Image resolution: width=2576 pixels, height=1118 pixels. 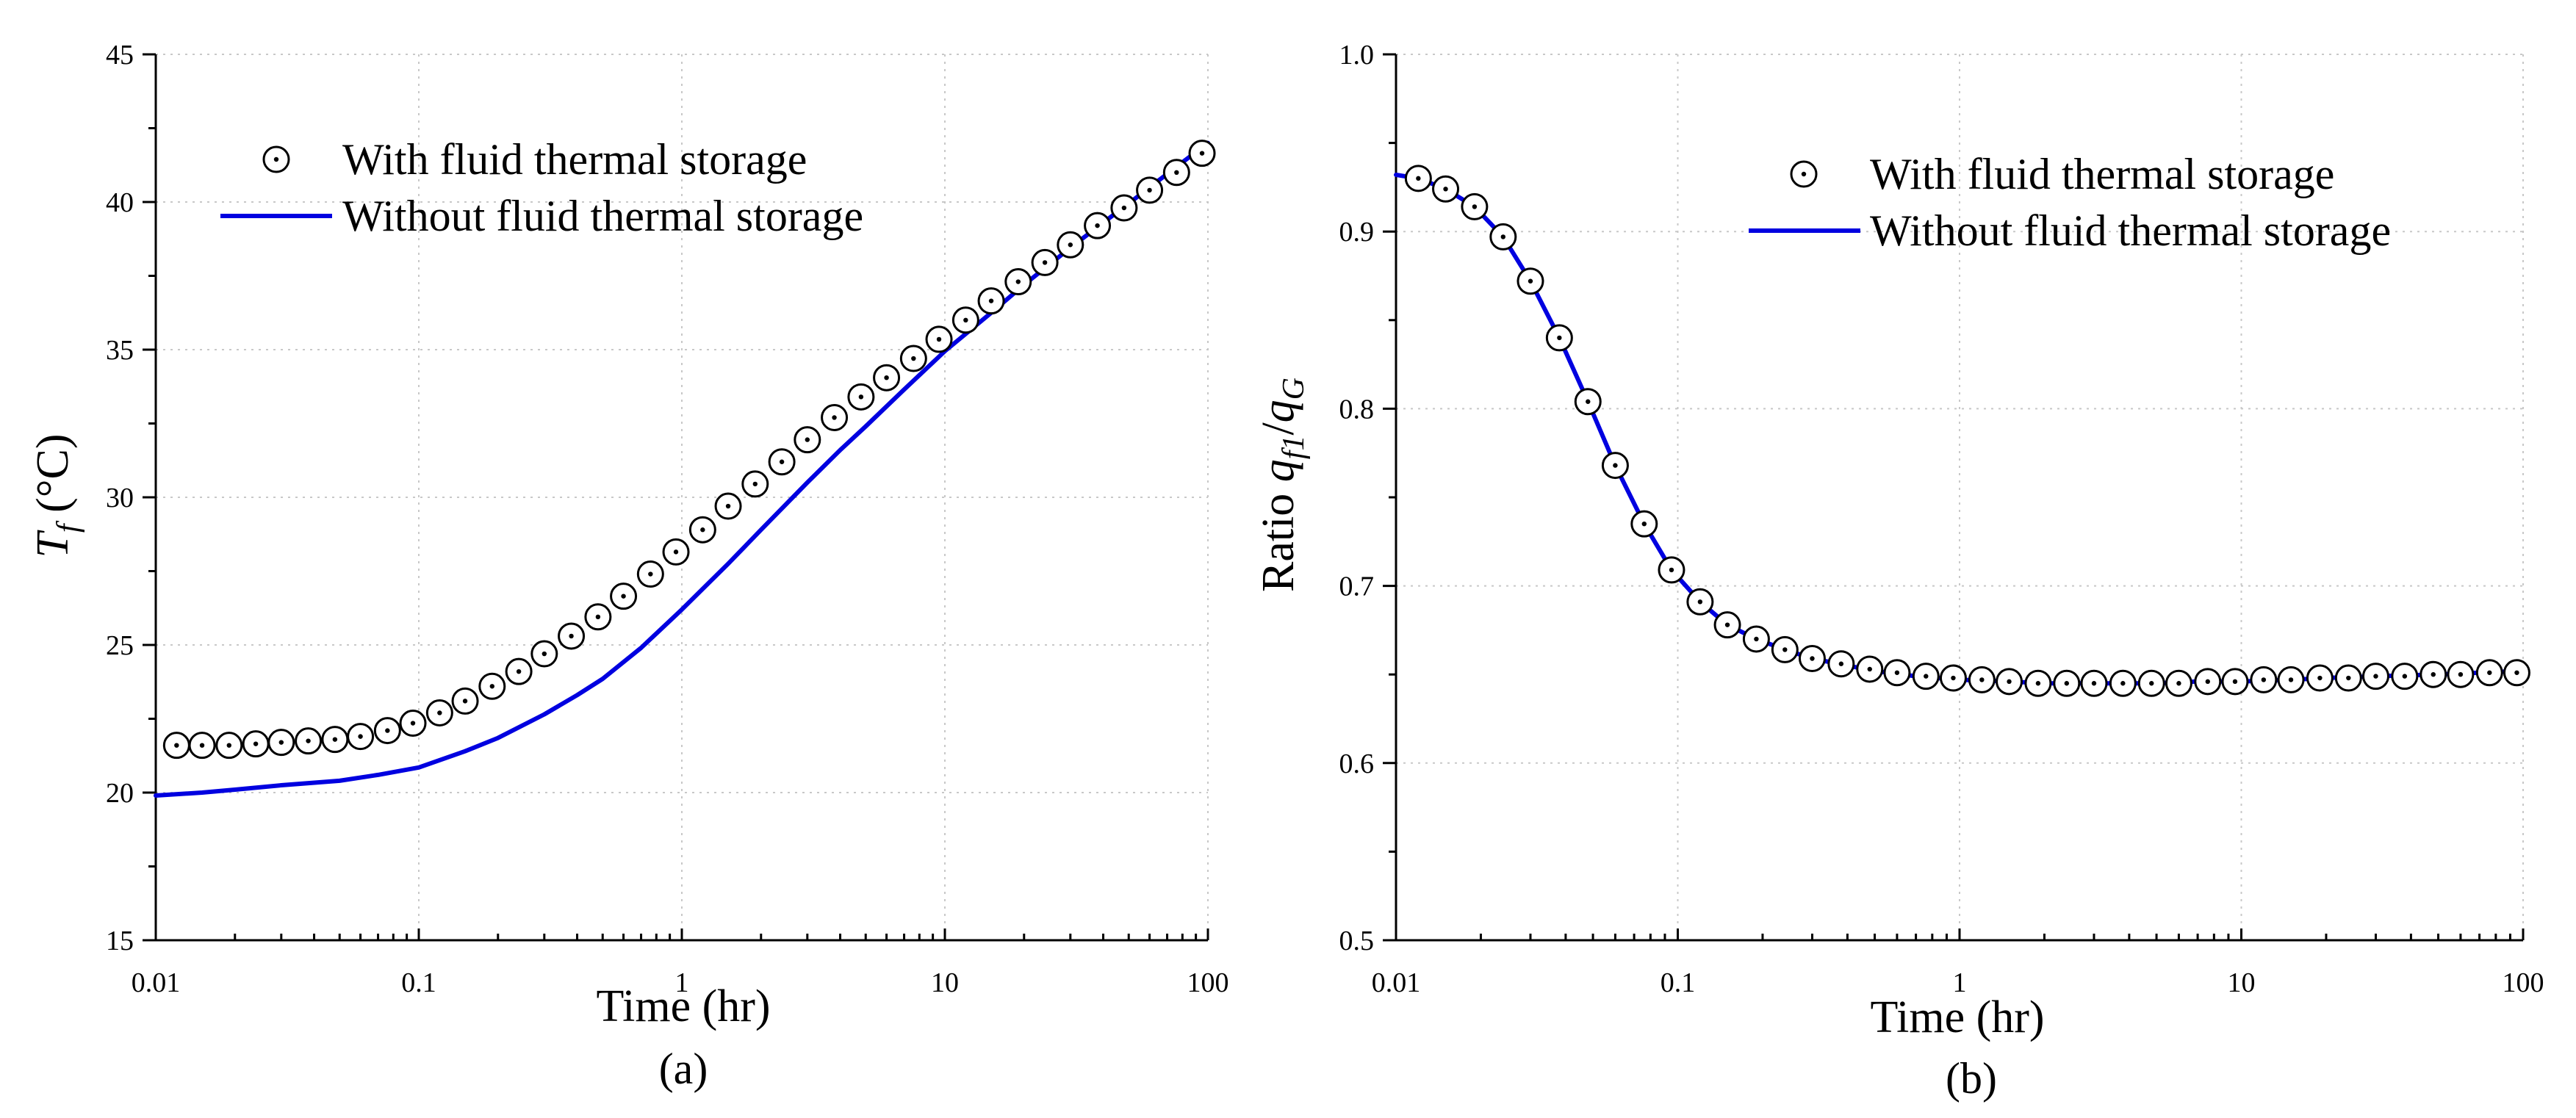 What do you see at coordinates (1396, 982) in the screenshot?
I see `chart-b-x-tick-label: 0.01` at bounding box center [1396, 982].